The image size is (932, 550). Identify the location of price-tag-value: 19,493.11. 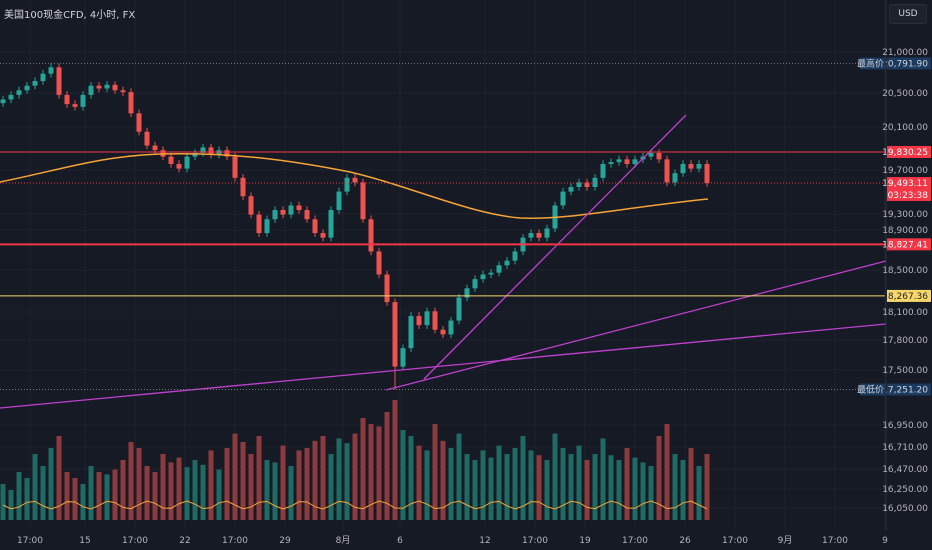
(905, 184).